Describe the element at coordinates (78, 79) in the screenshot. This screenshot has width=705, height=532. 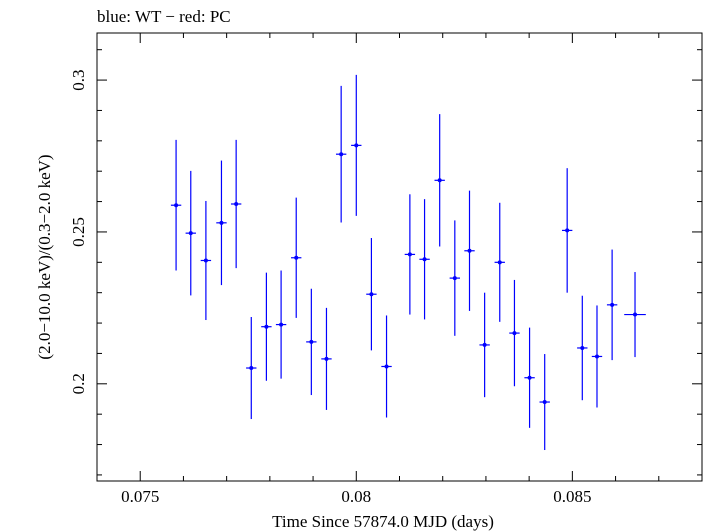
I see `y-tick-label: 0.3` at that location.